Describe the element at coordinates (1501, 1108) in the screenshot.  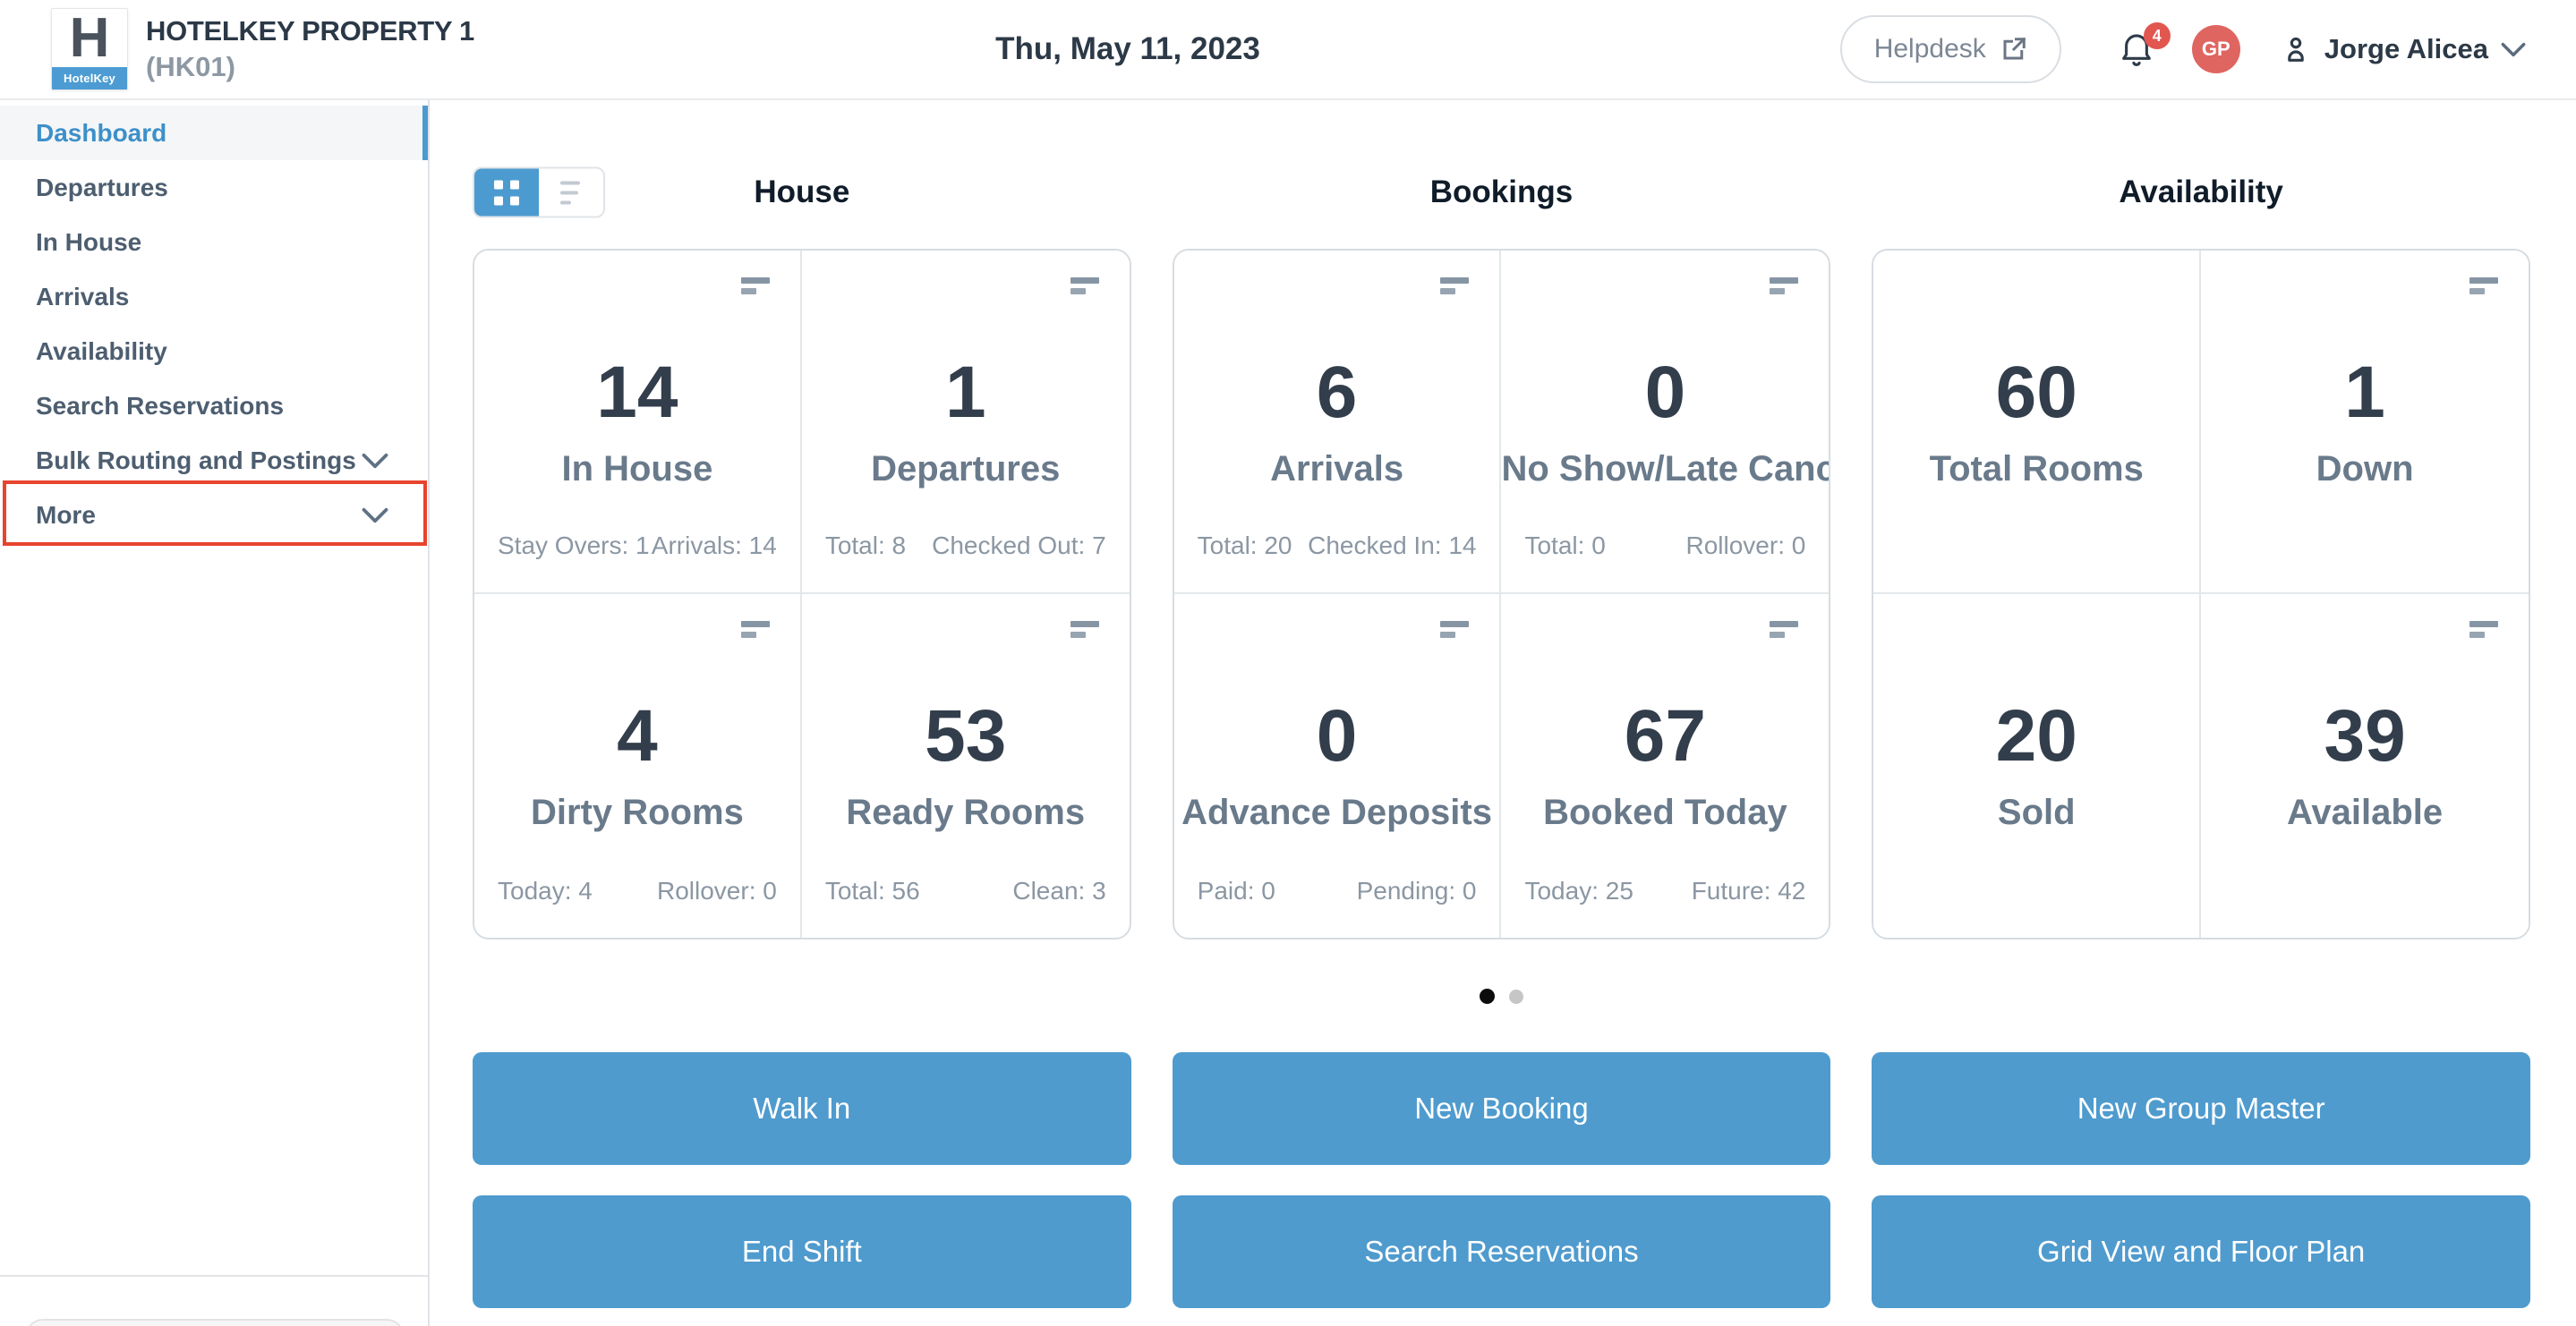
I see `new-booking-button: New Booking` at that location.